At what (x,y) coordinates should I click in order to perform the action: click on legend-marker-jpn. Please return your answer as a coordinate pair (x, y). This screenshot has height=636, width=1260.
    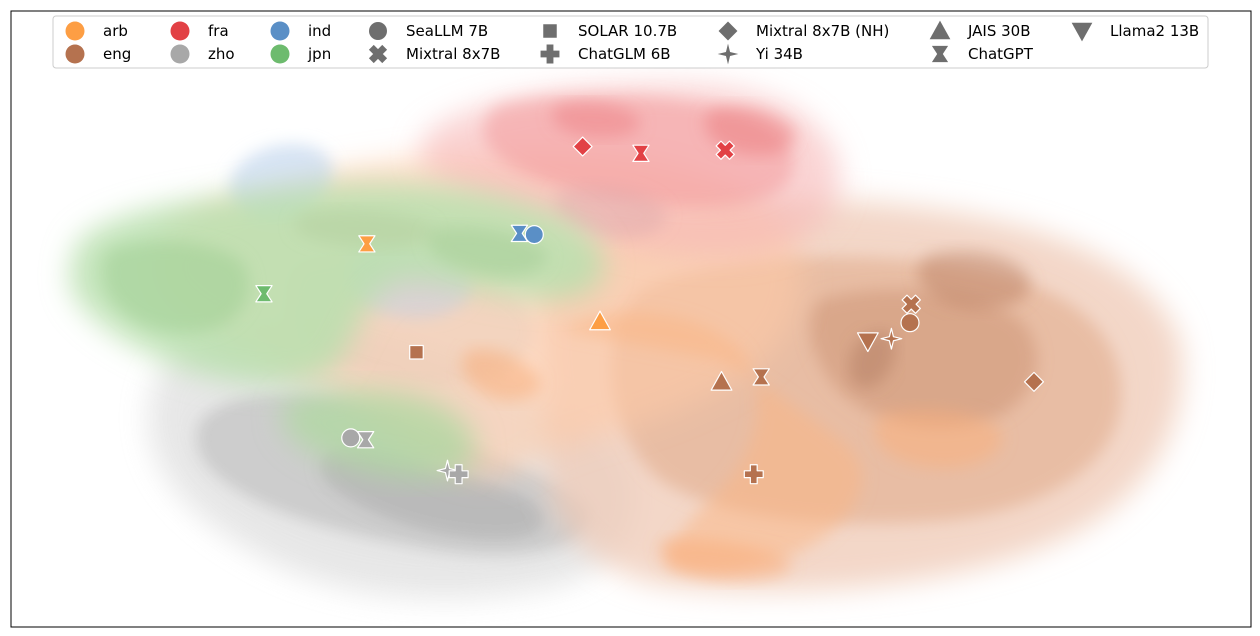
    Looking at the image, I should click on (280, 54).